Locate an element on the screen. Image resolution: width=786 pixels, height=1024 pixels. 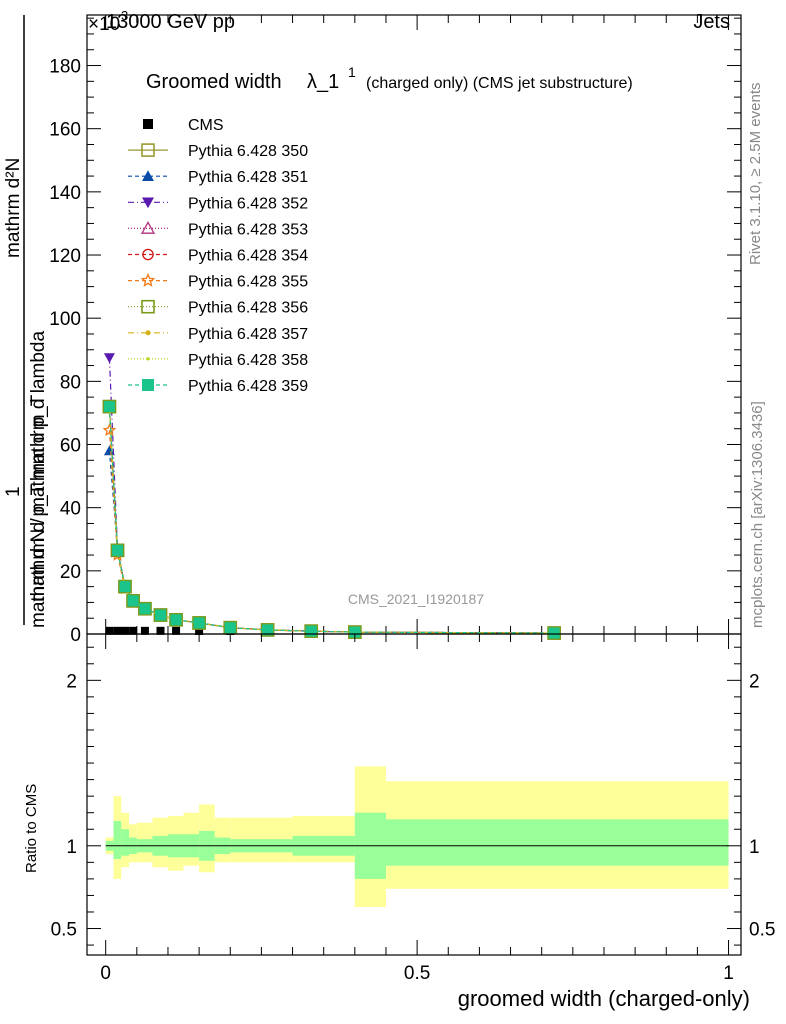
ylabel-one: 1 is located at coordinates (13, 491).